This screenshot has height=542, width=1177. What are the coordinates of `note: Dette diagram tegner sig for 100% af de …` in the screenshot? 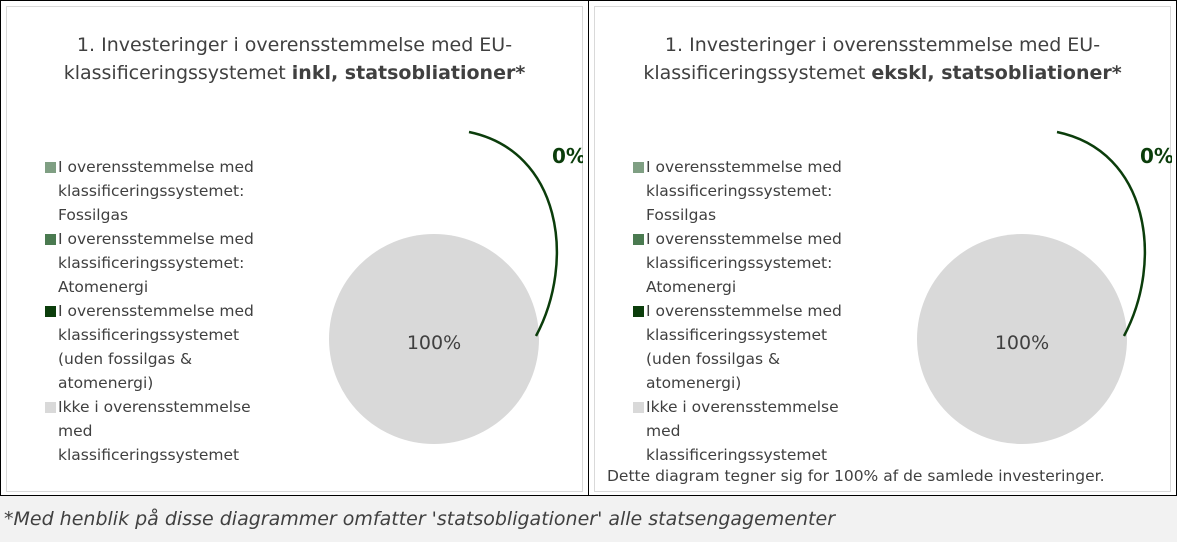 It's located at (856, 476).